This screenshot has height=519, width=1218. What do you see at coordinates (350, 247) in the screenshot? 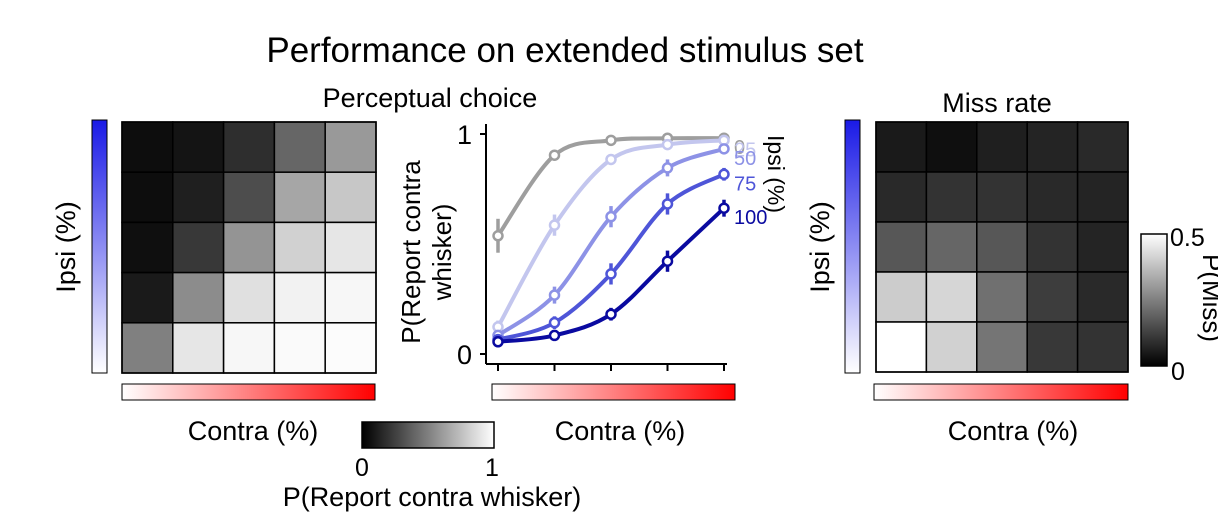
I see `choice-cell-r2-c4` at bounding box center [350, 247].